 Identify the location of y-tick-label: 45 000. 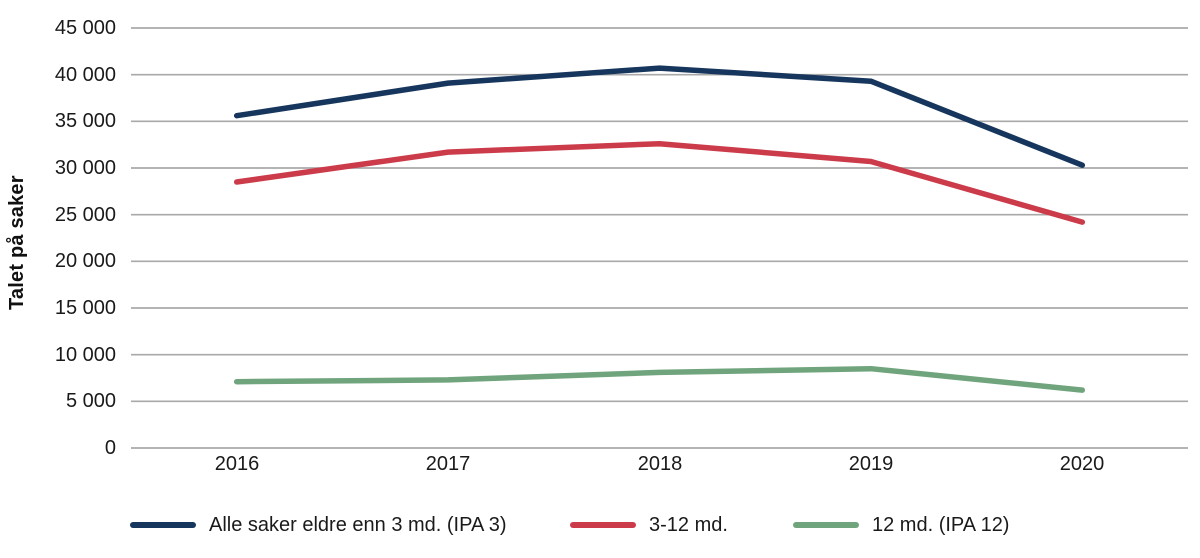
(85, 28).